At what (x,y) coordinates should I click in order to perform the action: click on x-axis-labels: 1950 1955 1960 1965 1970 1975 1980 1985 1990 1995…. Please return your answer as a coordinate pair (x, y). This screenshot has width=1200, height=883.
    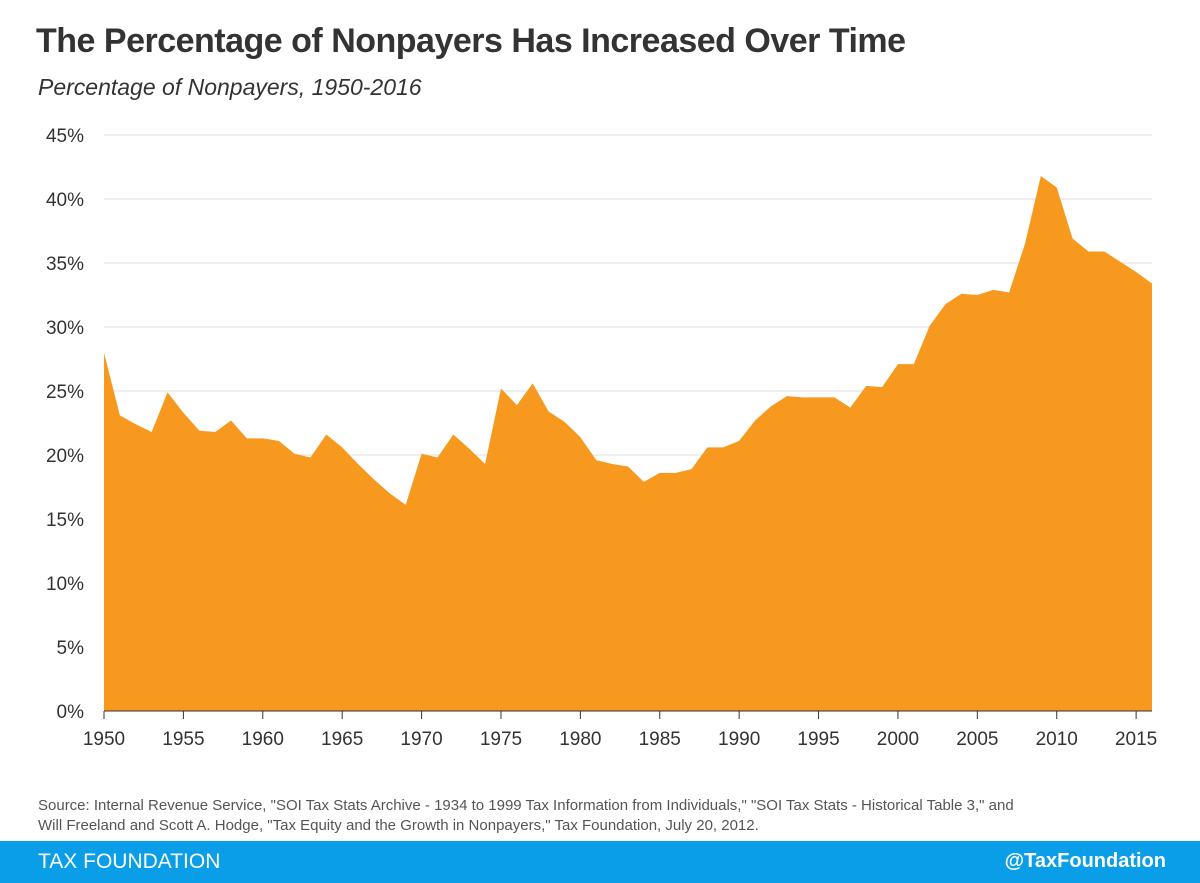
    Looking at the image, I should click on (620, 739).